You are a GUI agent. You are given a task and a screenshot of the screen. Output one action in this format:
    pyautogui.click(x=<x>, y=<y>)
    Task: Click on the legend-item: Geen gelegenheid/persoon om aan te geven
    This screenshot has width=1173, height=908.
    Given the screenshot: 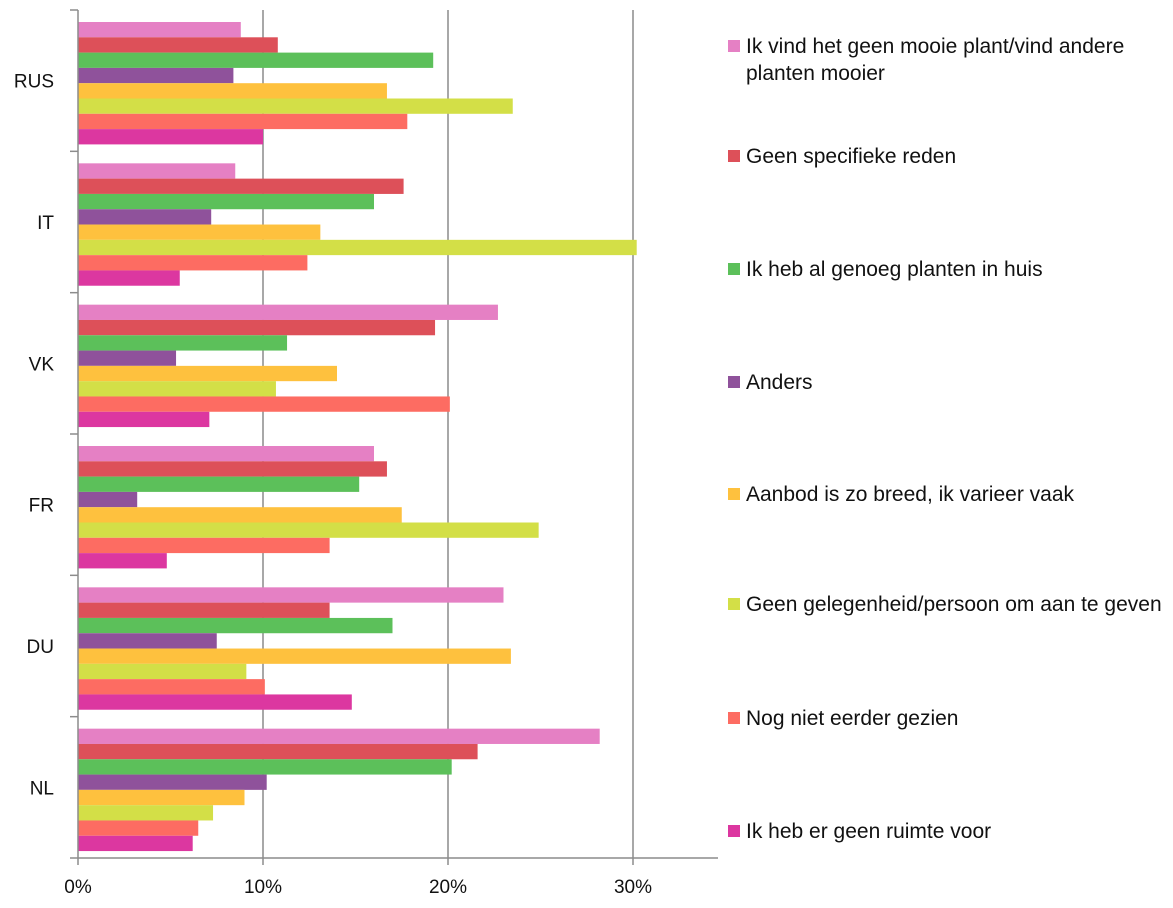 What is the action you would take?
    pyautogui.click(x=948, y=604)
    